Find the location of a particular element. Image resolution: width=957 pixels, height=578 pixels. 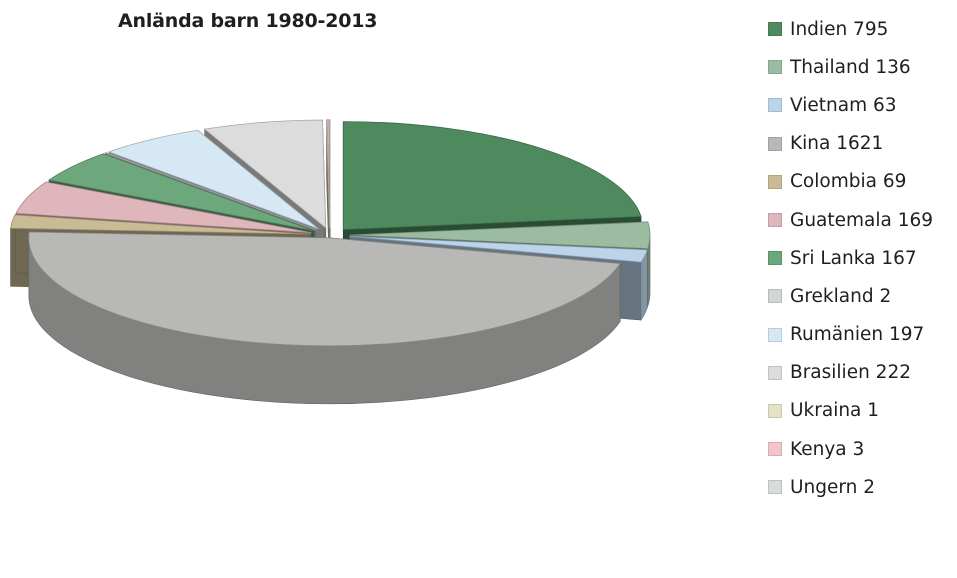

legend-item-guatemala: Guatemala 169 is located at coordinates (862, 220).